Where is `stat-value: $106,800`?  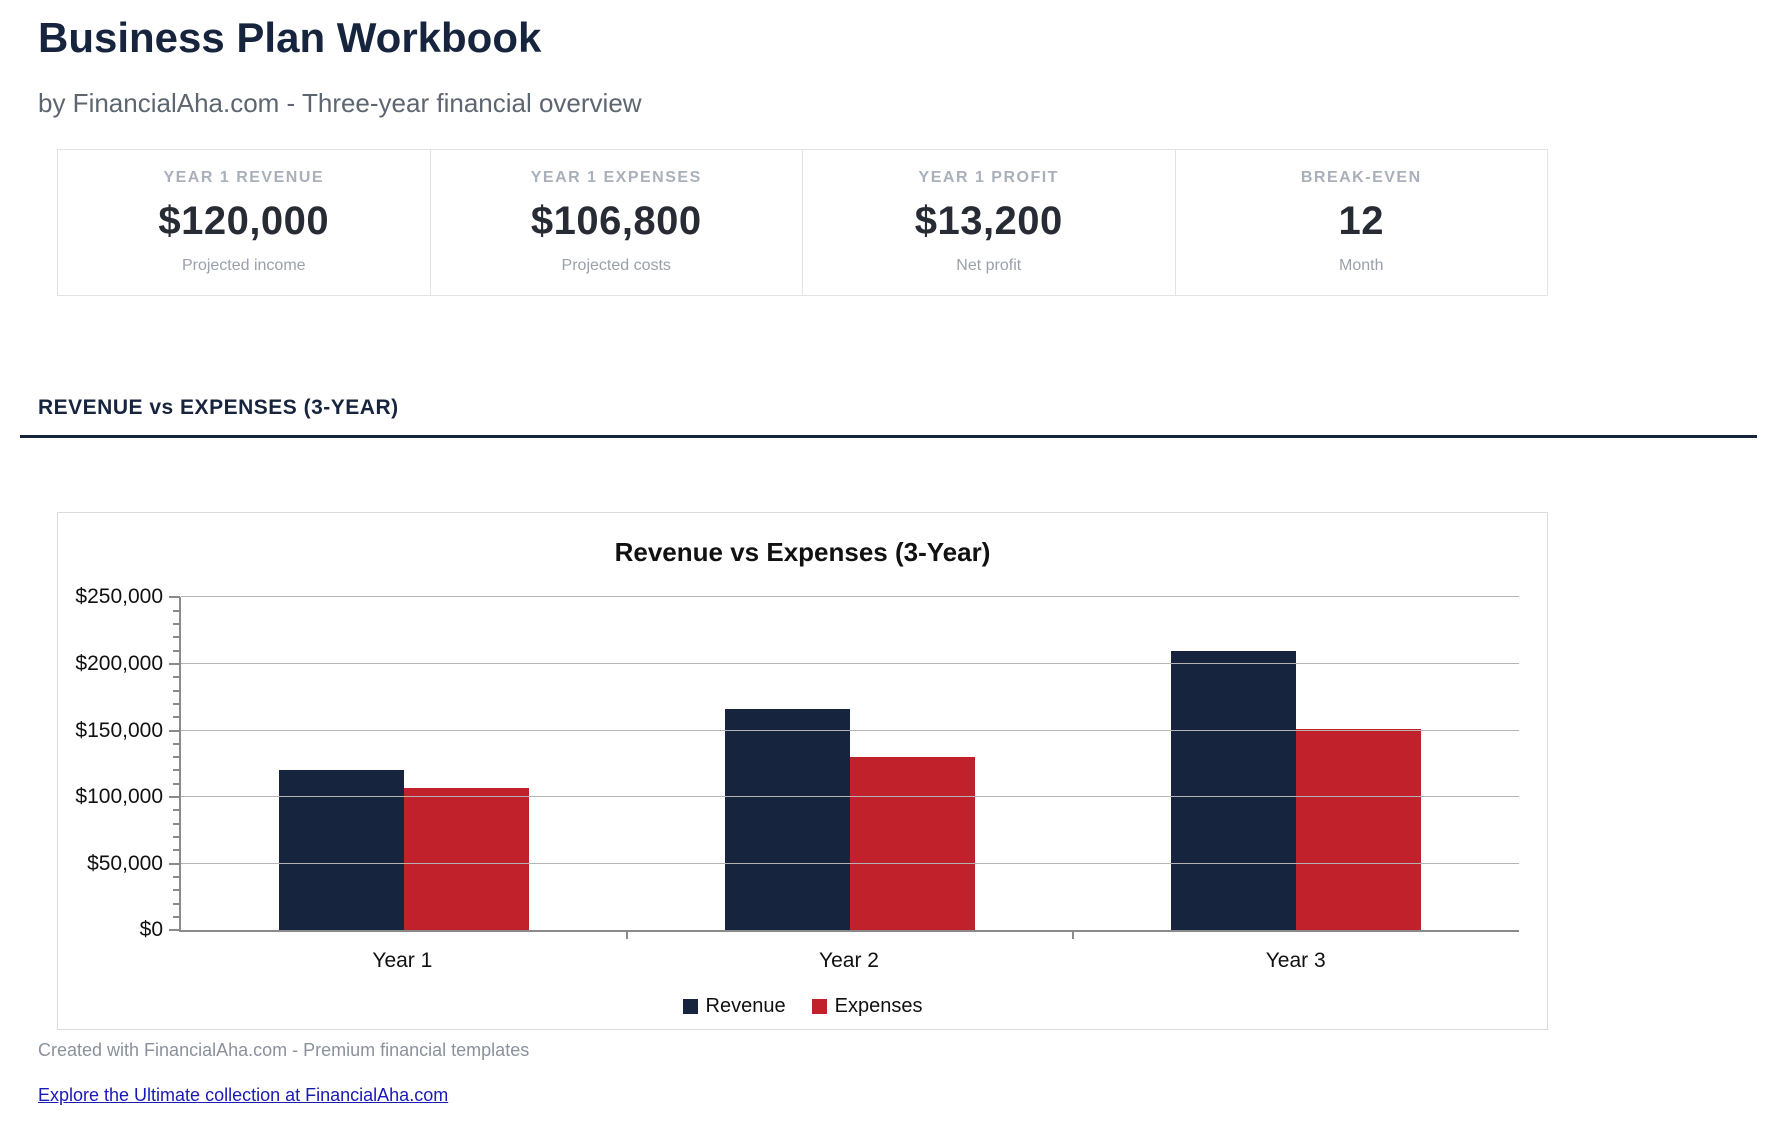
stat-value: $106,800 is located at coordinates (616, 221).